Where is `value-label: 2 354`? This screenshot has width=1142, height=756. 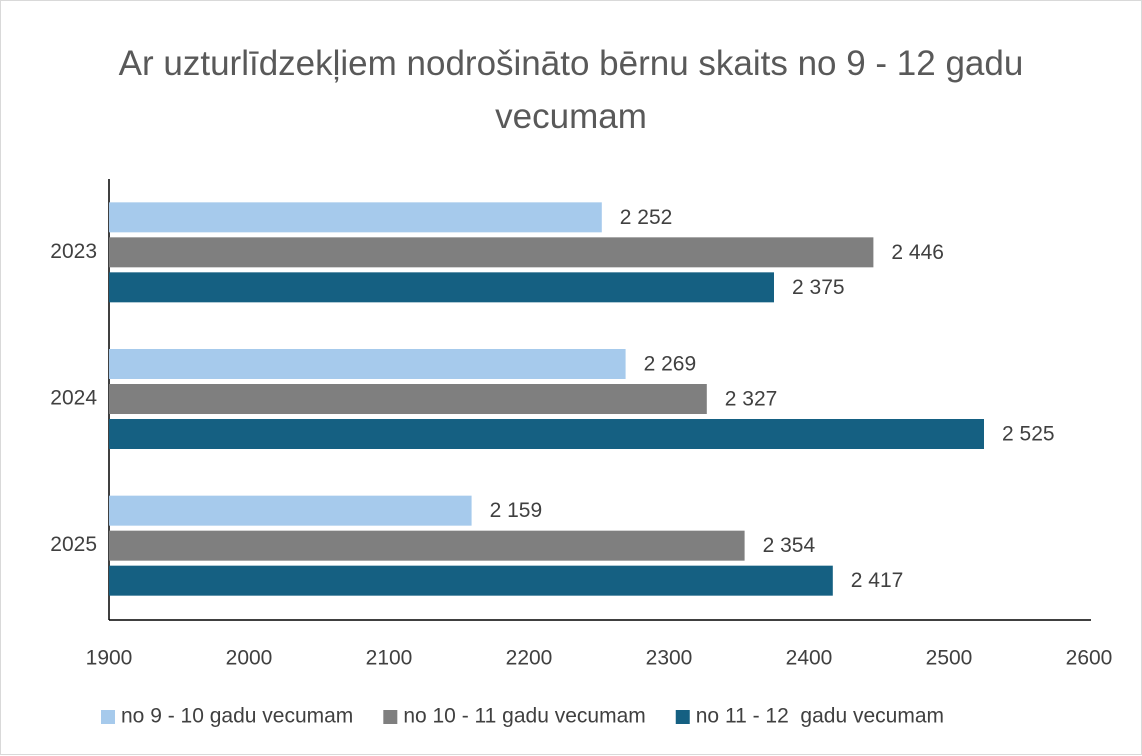
value-label: 2 354 is located at coordinates (789, 545).